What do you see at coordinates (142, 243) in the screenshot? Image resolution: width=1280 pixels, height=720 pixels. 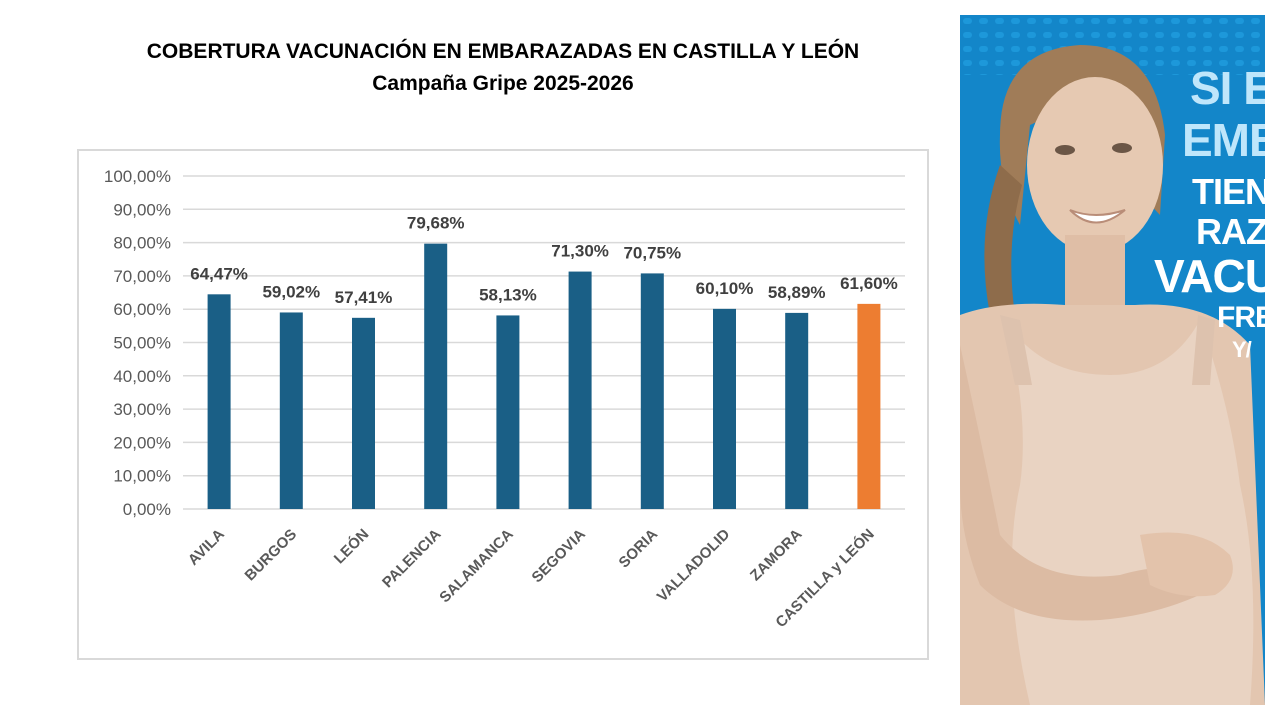 I see `y-tick-label: 80,00%` at bounding box center [142, 243].